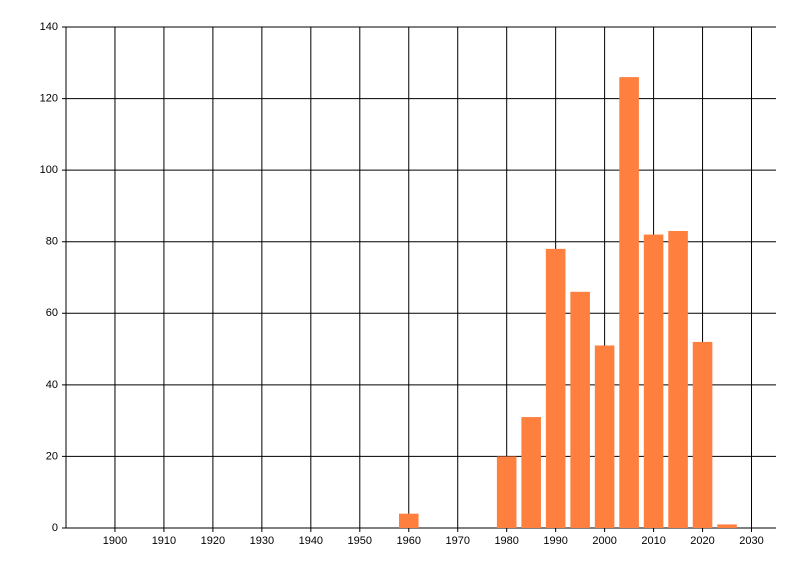  I want to click on x-tick-label: 1930, so click(262, 541).